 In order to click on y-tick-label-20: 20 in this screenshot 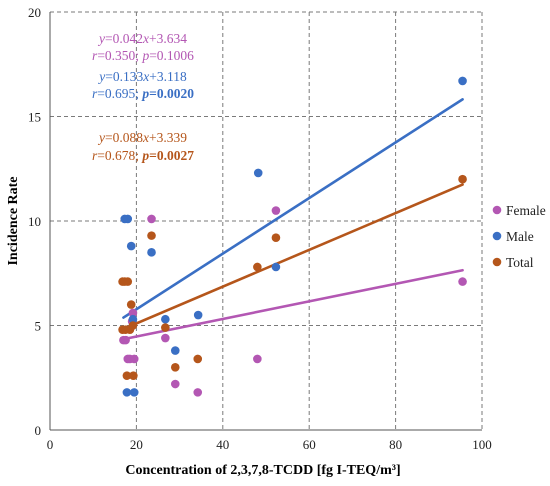, I will do `click(34, 12)`.